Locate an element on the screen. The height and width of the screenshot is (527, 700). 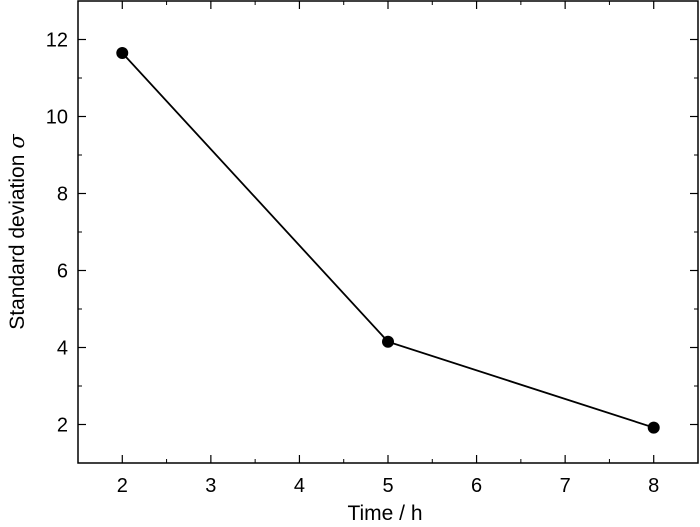
x-tick-label: 7 is located at coordinates (565, 486).